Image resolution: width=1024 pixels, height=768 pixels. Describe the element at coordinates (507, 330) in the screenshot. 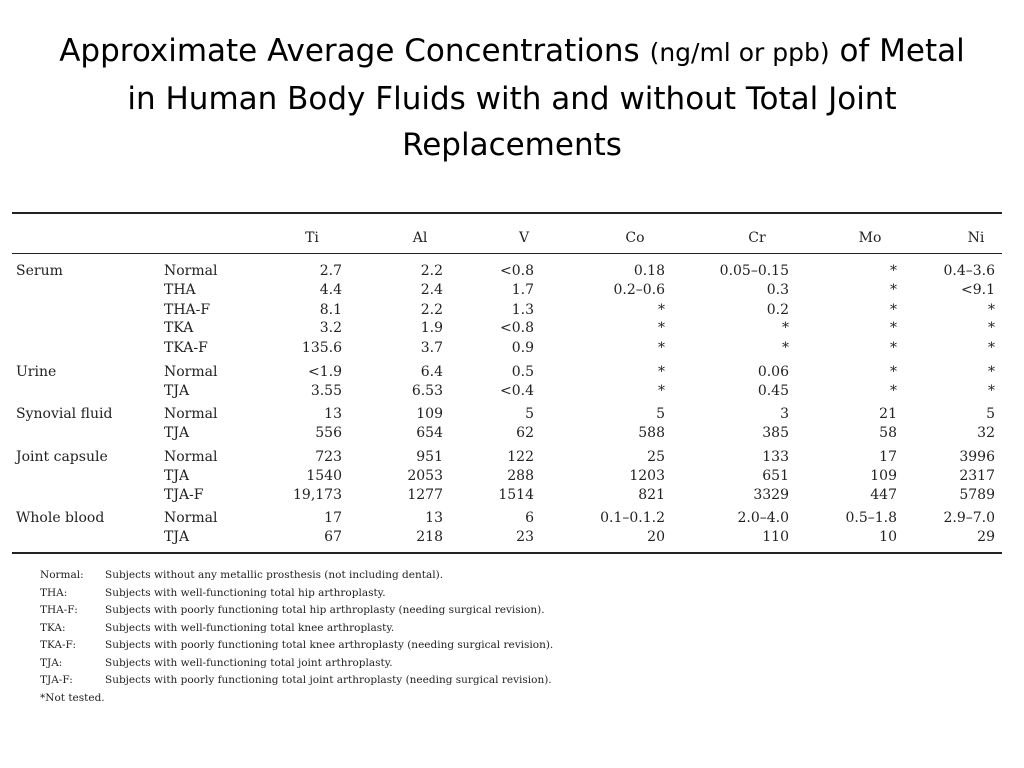

I see `table-row: TKA 3.2 1.9 <0.8 * * * *` at that location.